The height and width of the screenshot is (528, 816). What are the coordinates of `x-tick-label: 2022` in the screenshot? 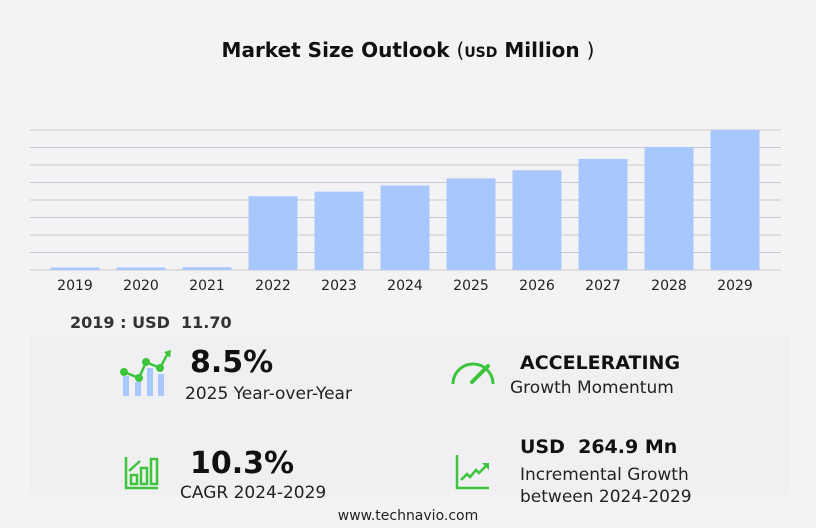 It's located at (273, 286).